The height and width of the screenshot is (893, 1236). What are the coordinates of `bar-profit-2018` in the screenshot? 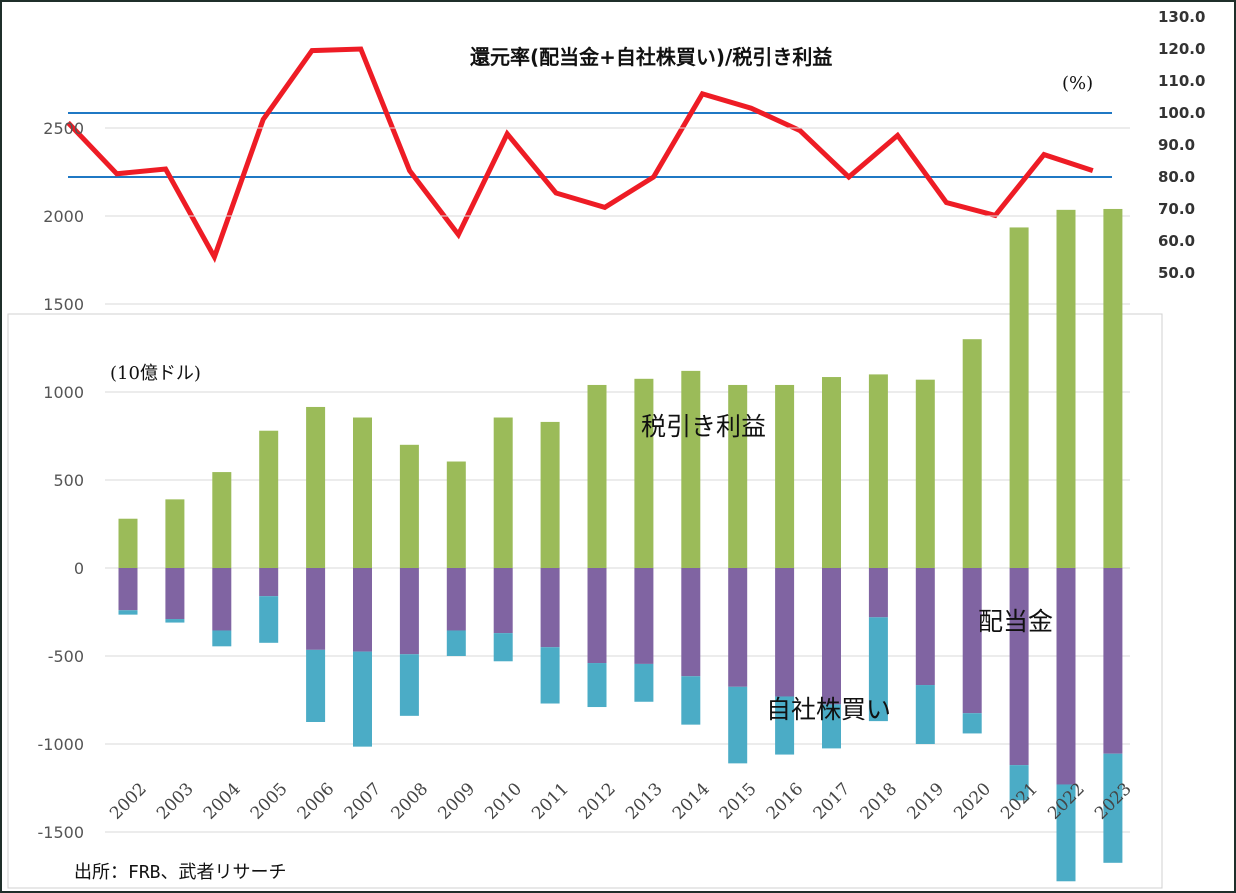 It's located at (878, 471).